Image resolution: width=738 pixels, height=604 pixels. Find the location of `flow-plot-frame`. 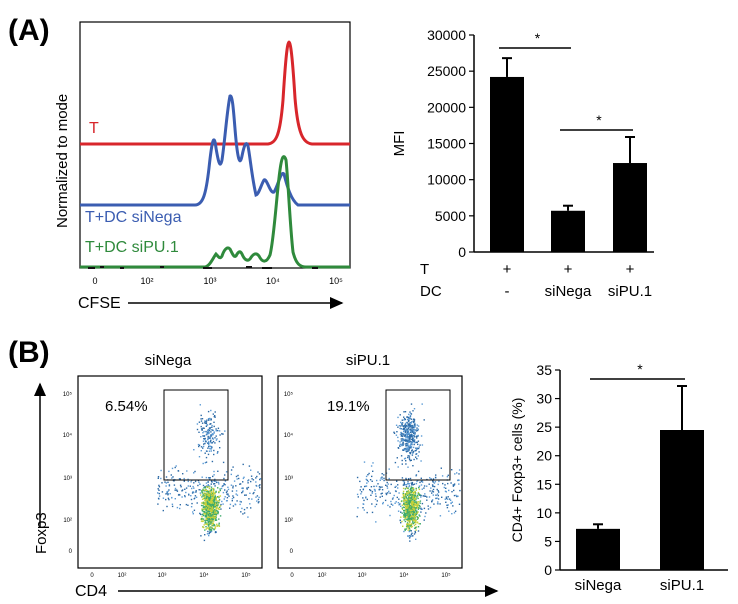

flow-plot-frame is located at coordinates (170, 472).